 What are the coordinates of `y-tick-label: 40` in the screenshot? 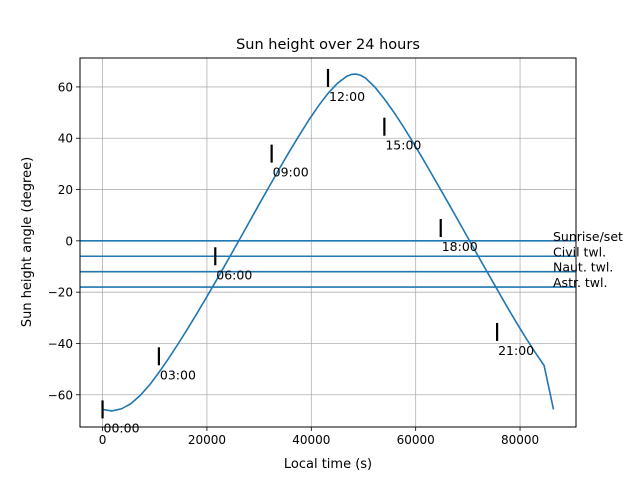 It's located at (65, 139).